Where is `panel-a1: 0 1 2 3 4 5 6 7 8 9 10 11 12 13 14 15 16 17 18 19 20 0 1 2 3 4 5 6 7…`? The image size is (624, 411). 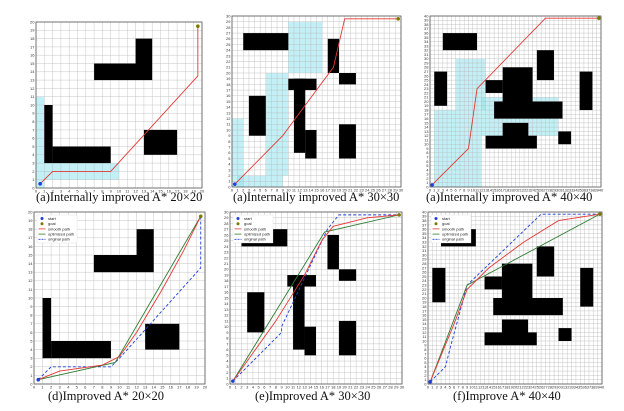
panel-a1: 0 1 2 3 4 5 6 7 8 9 10 11 12 13 14 15 16 17 18 19 20 0 1 2 3 4 5 6 7… is located at coordinates (115, 105).